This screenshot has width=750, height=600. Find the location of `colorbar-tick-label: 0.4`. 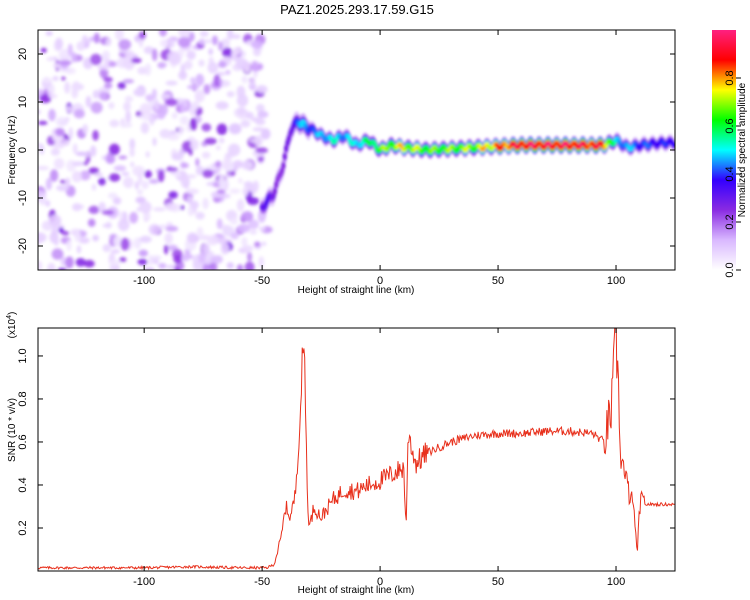

colorbar-tick-label: 0.4 is located at coordinates (730, 173).